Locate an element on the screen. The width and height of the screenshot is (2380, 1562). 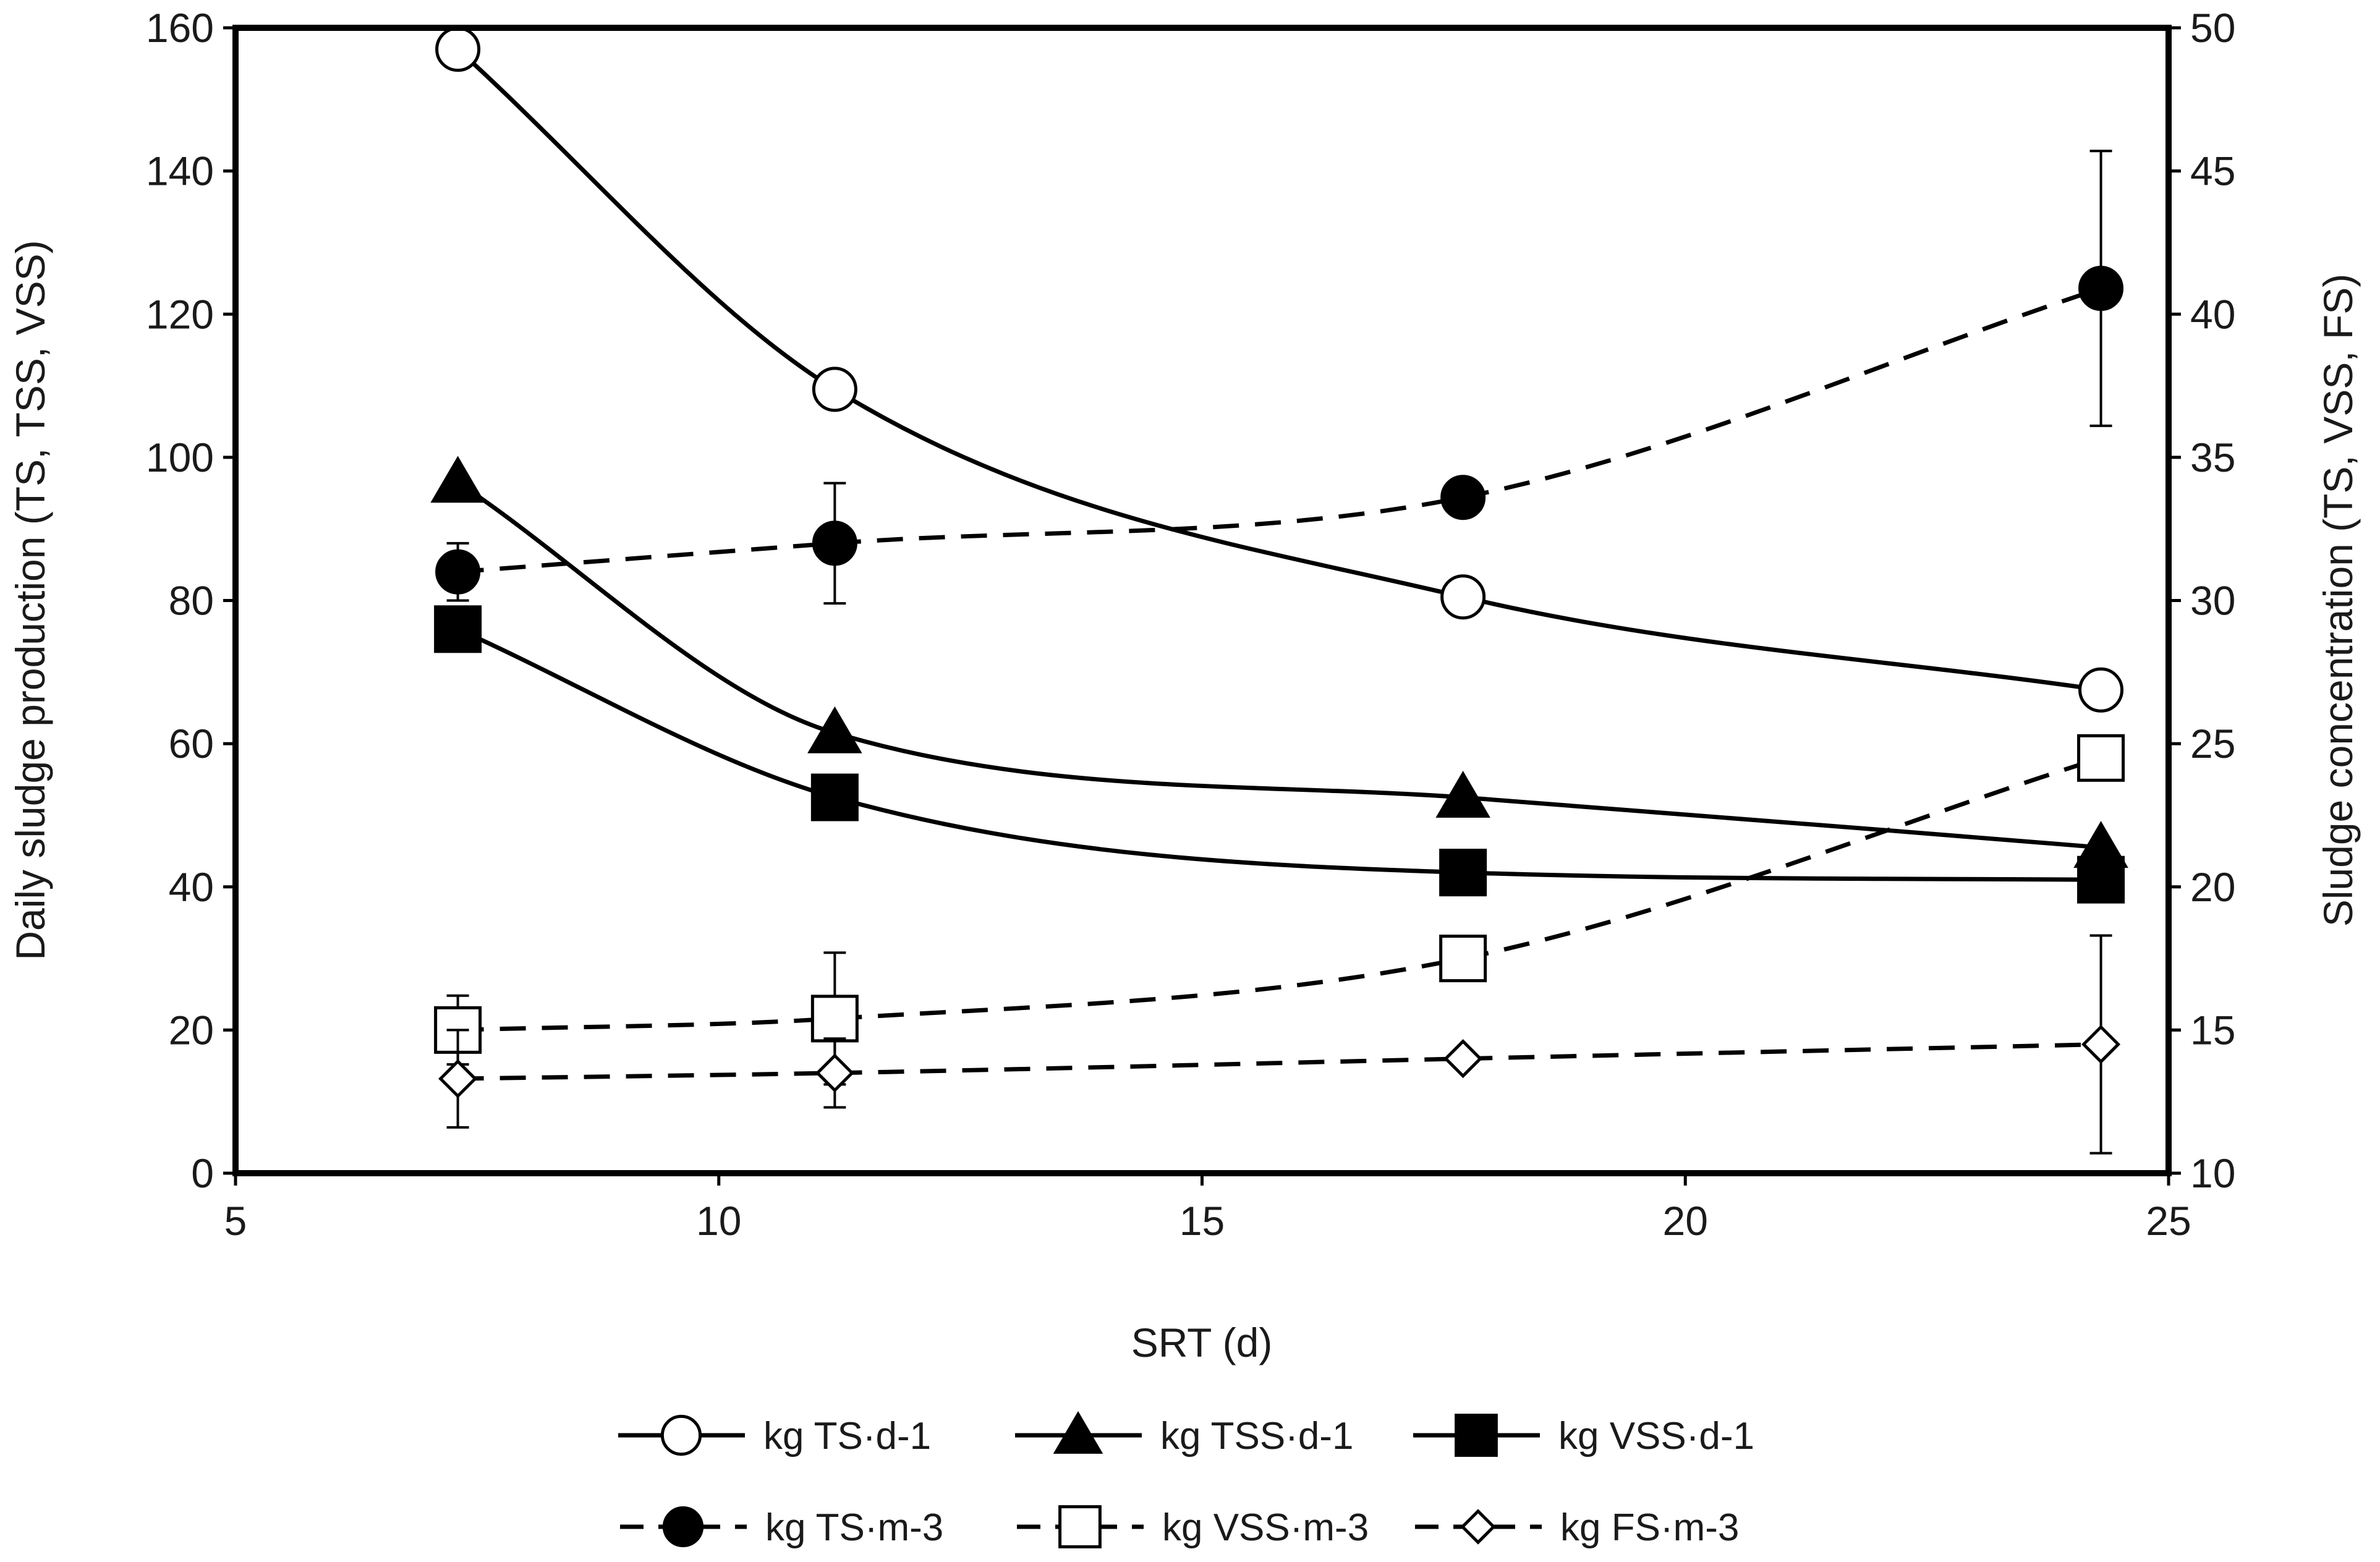
y-left-tick-label: 100 is located at coordinates (180, 458).